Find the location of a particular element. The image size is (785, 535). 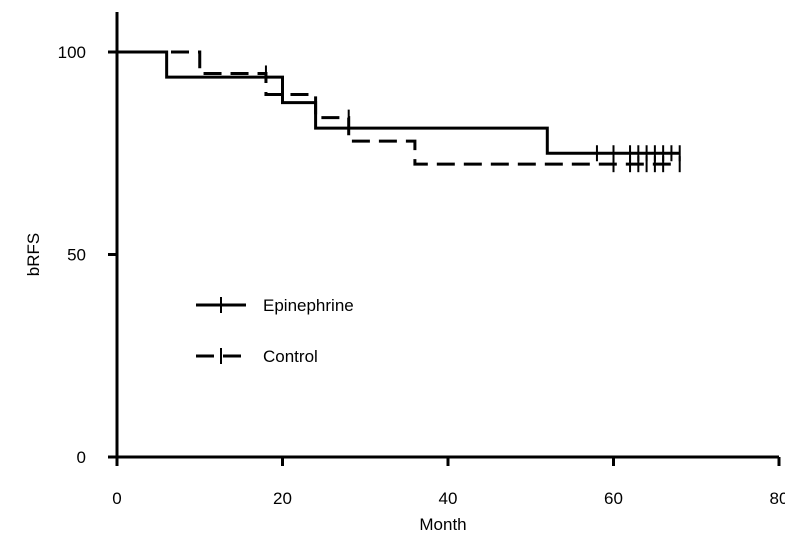

legend-label-control: Control is located at coordinates (290, 356).